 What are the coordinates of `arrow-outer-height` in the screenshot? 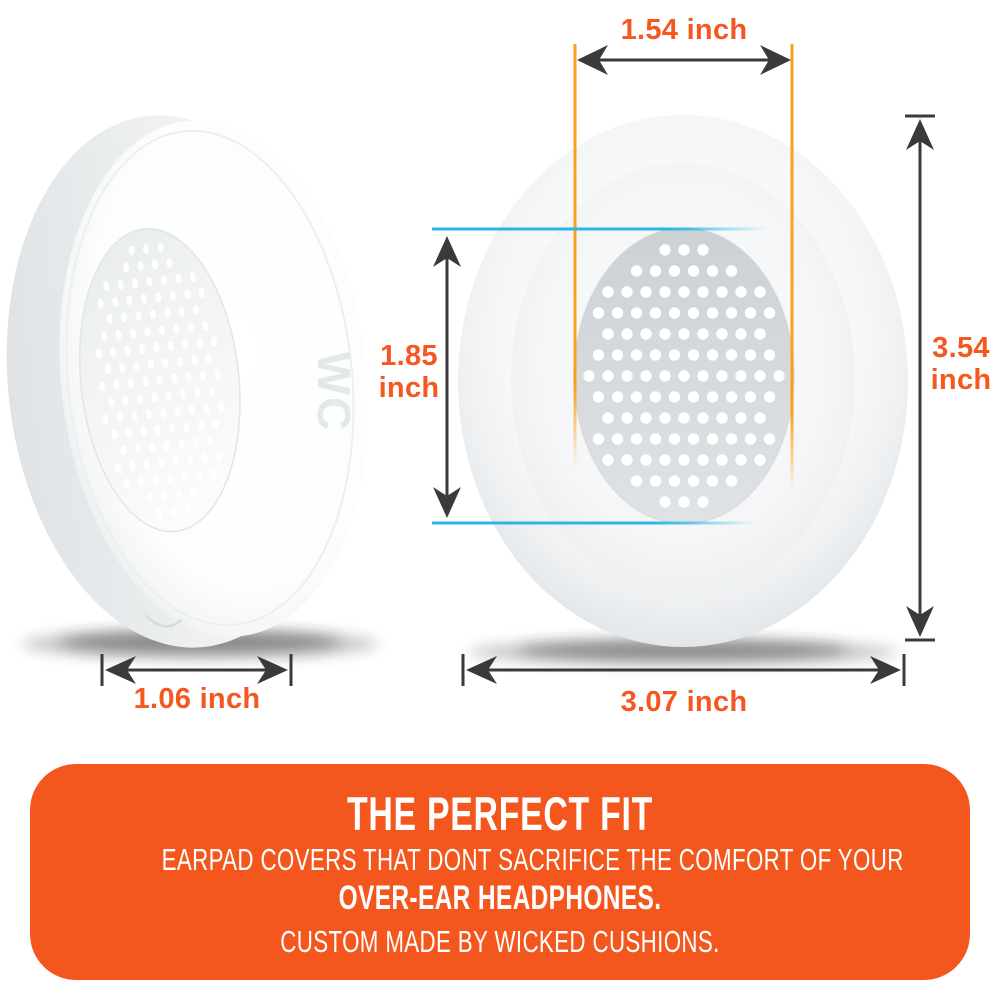 It's located at (920, 378).